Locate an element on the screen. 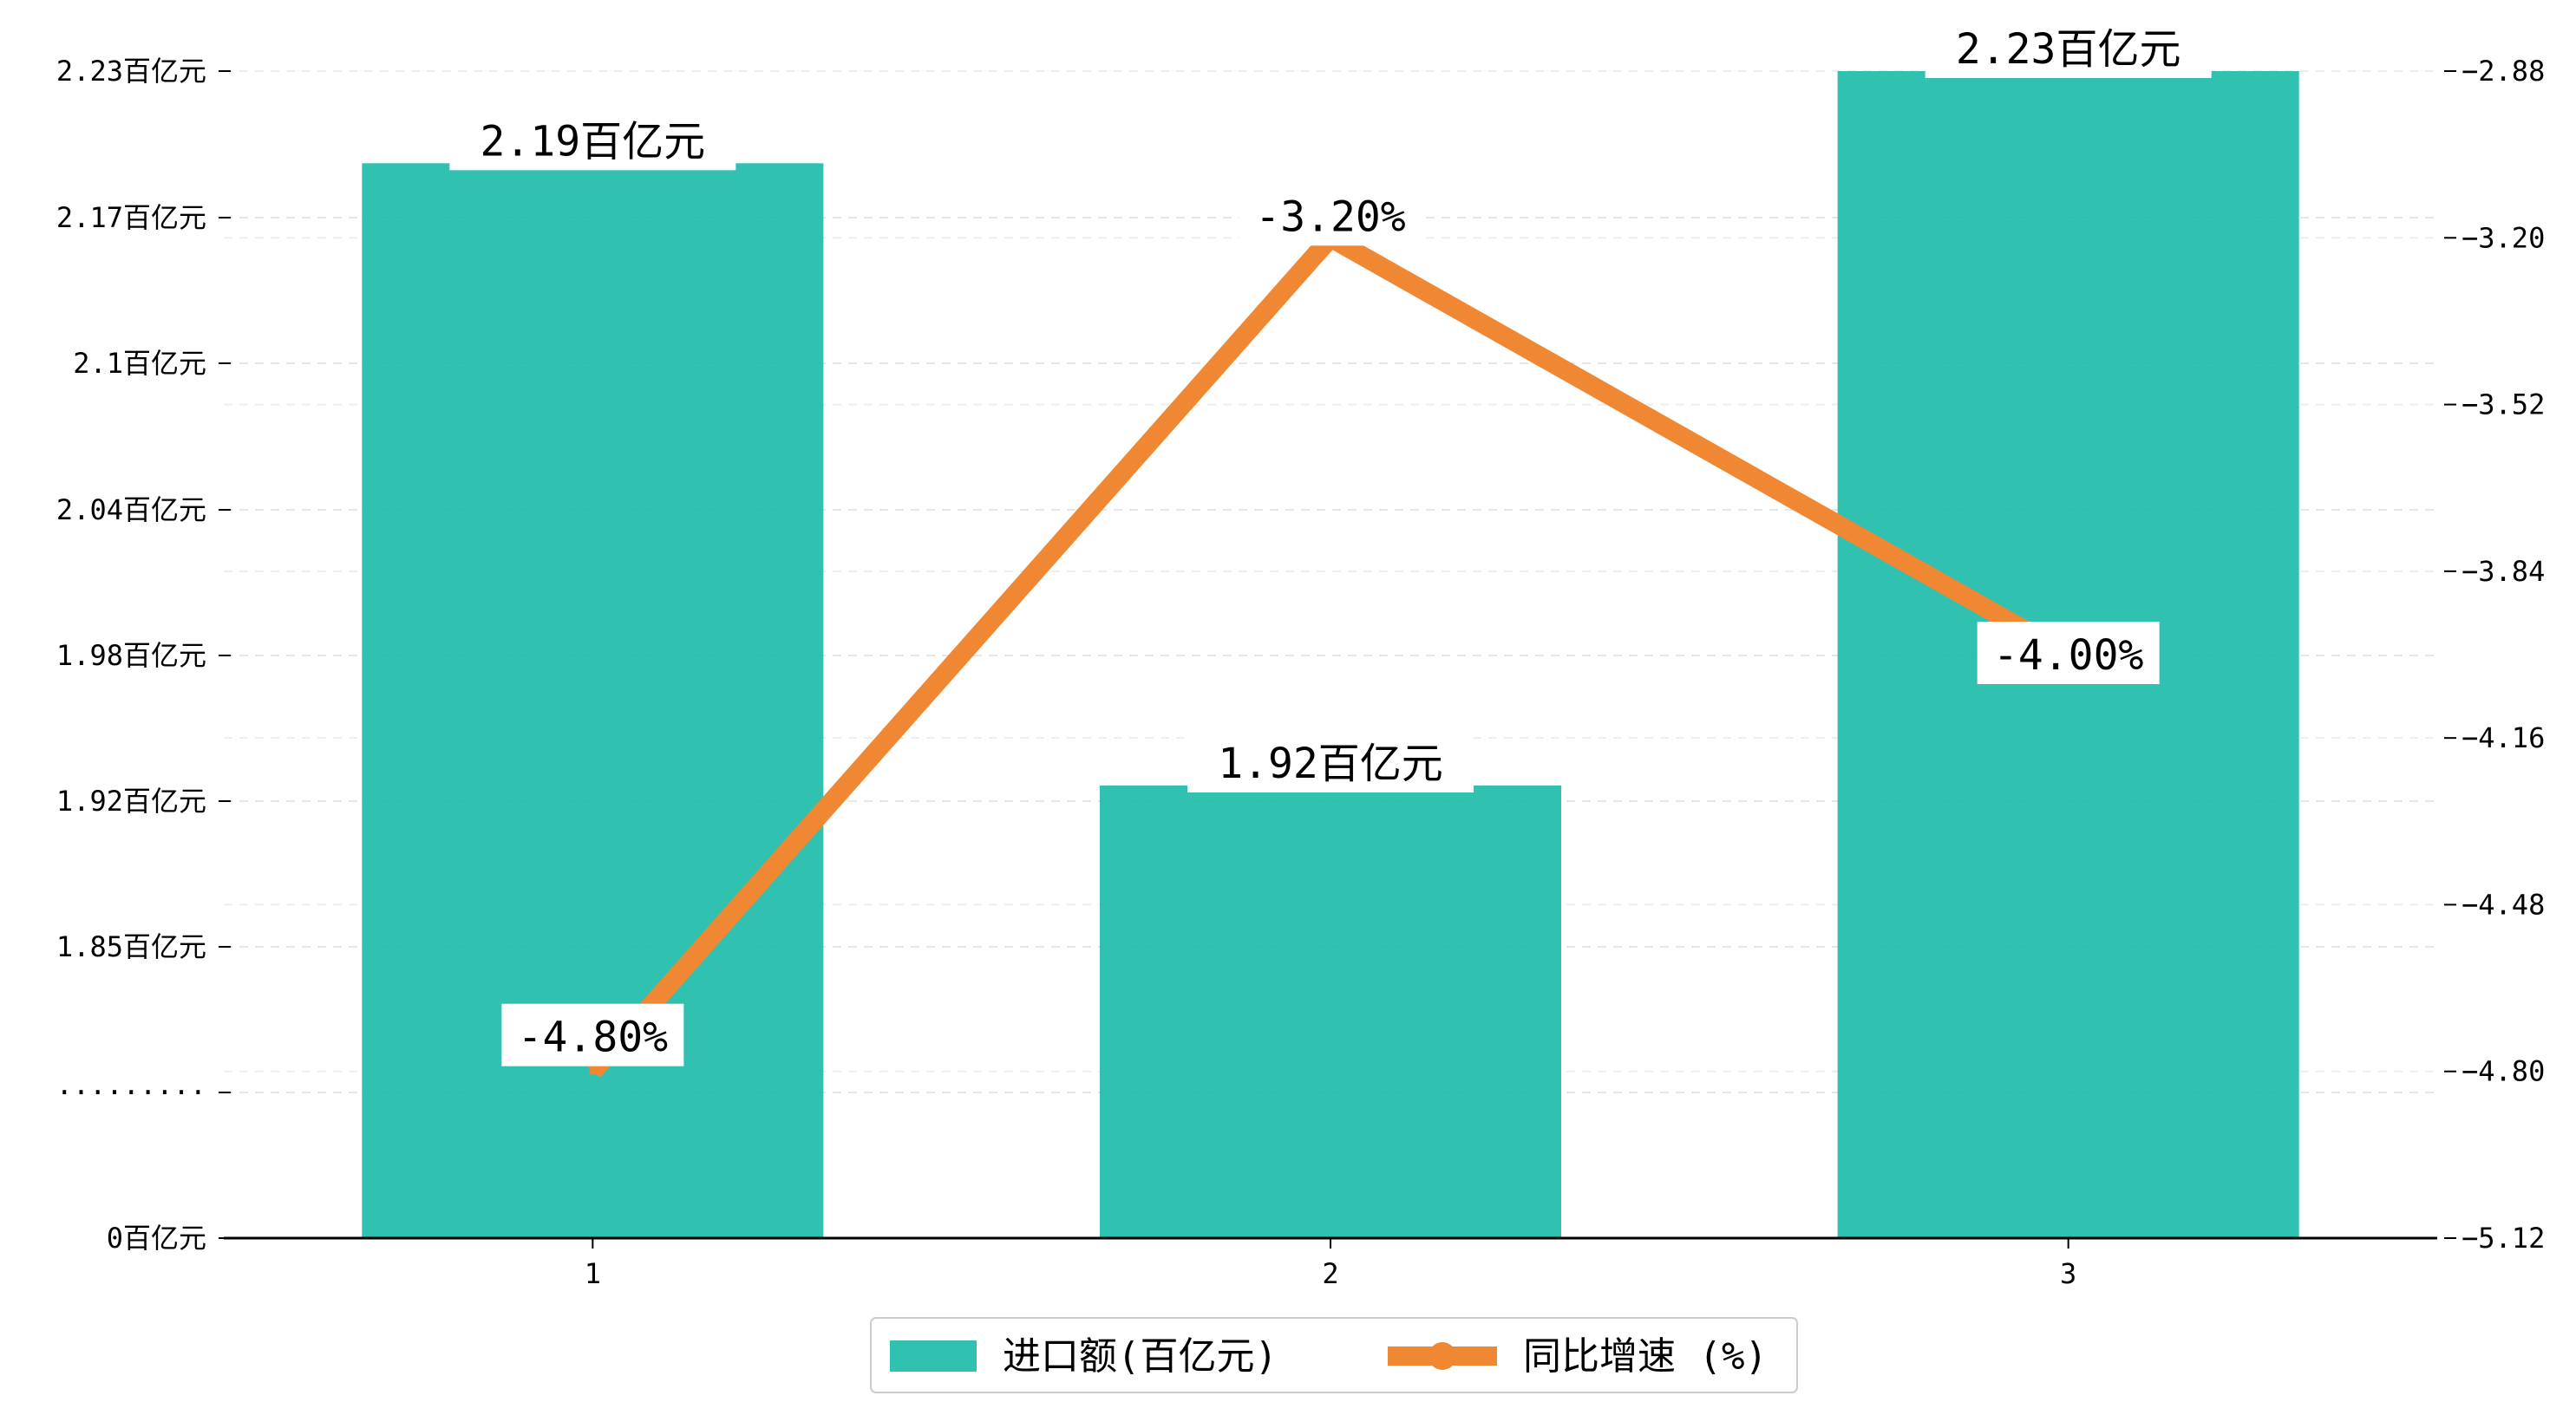 This screenshot has width=2576, height=1415. bar-value-label: 2.19百亿元 is located at coordinates (593, 141).